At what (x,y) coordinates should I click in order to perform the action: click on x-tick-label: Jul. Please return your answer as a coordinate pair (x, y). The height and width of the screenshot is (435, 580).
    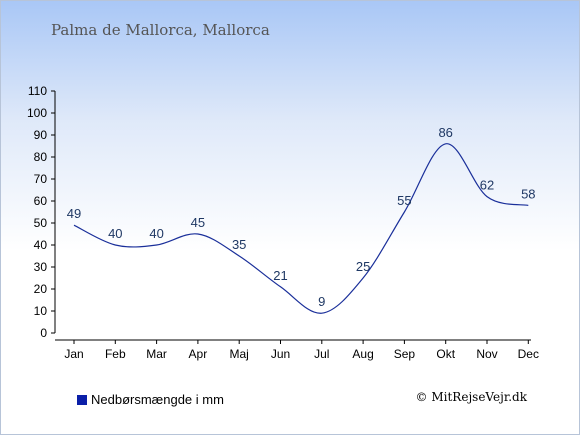
    Looking at the image, I should click on (321, 354).